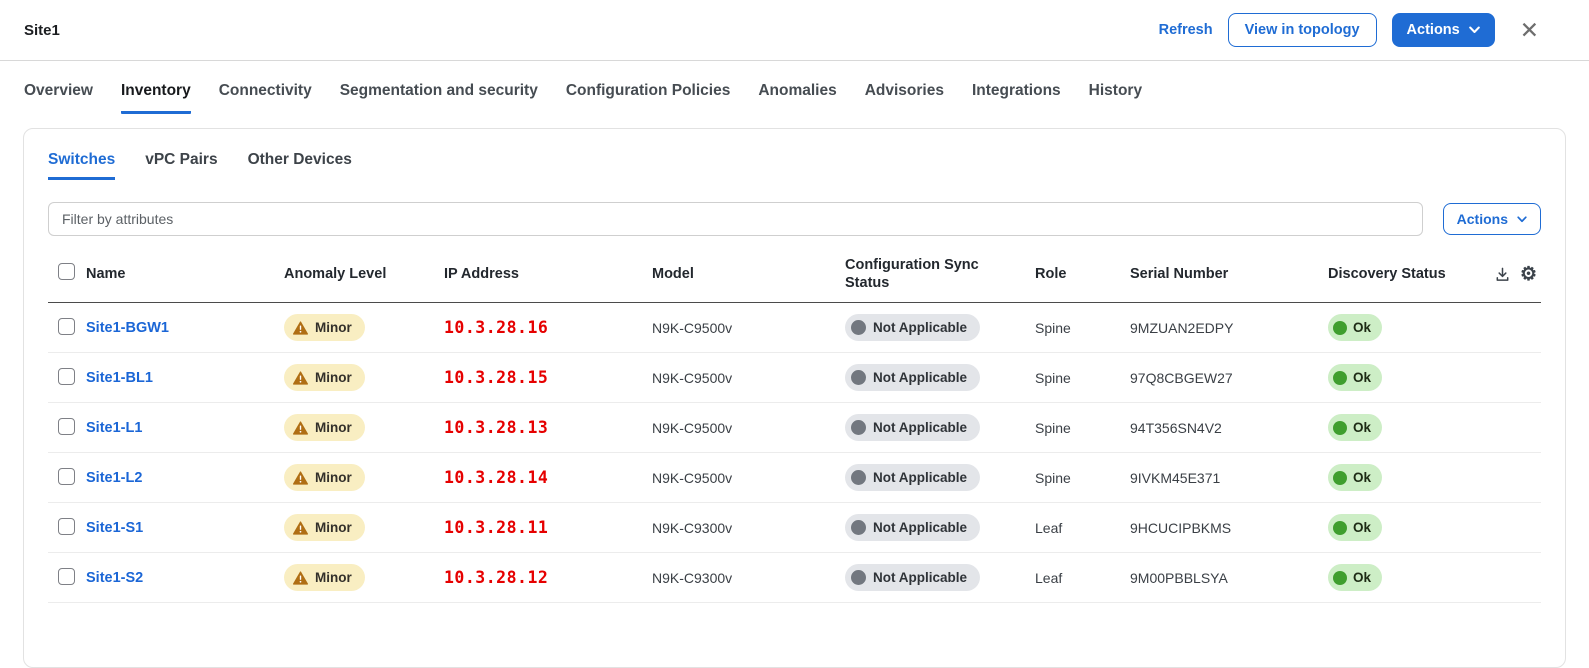  Describe the element at coordinates (127, 328) in the screenshot. I see `switch-name-link: Site1-BGW1` at that location.